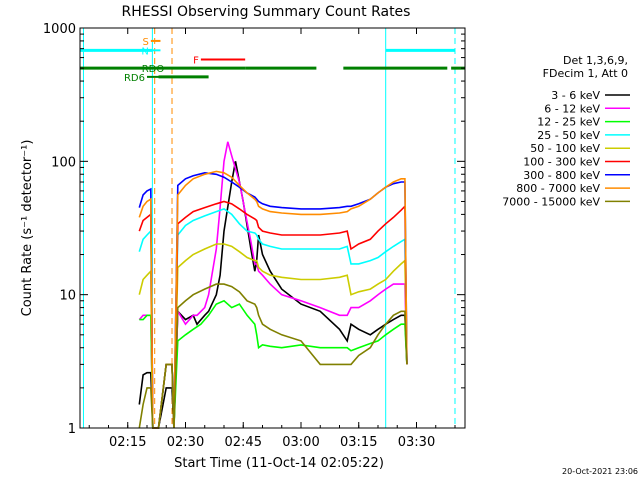 Image resolution: width=640 pixels, height=480 pixels. Describe the element at coordinates (561, 162) in the screenshot. I see `legend-label-5: 100 - 300 keV` at that location.